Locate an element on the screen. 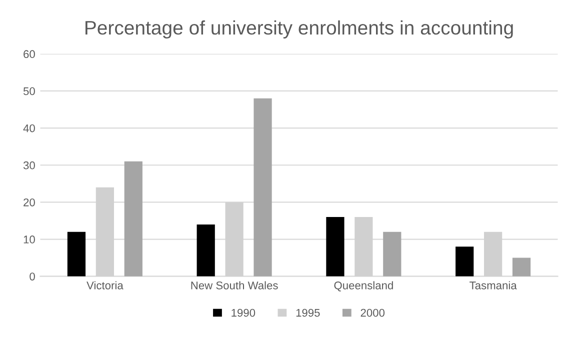 The image size is (575, 337). x-tick-label: Victoria is located at coordinates (105, 285).